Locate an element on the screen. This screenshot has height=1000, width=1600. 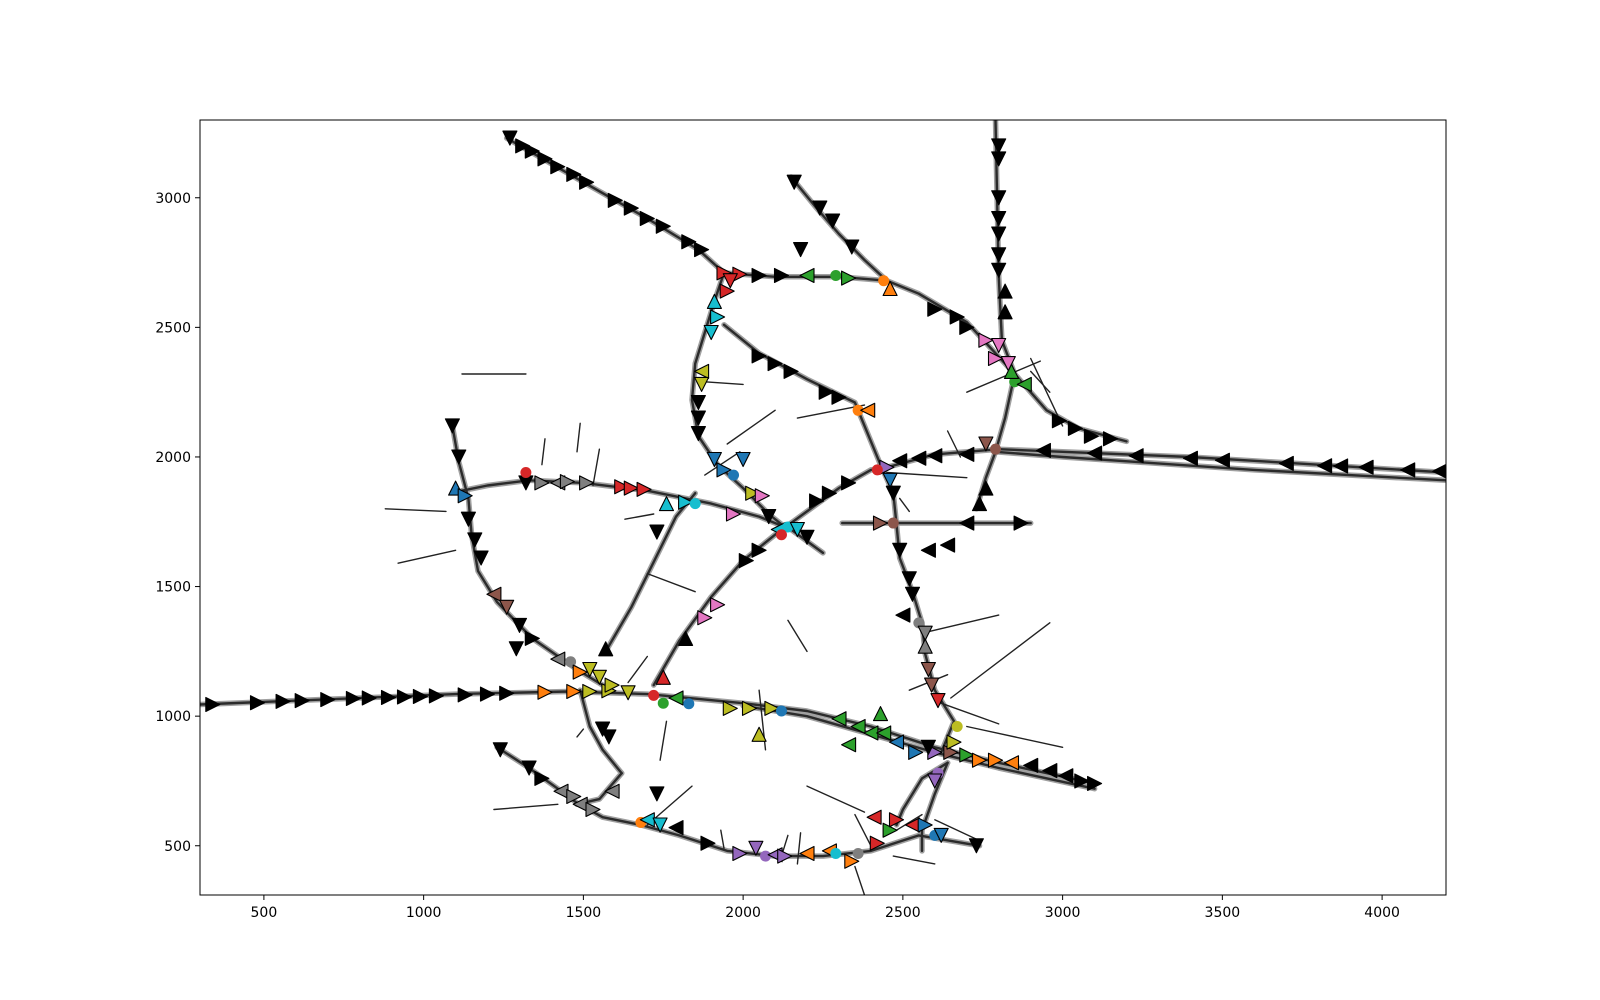
y-tick-label: 1000 is located at coordinates (173, 717).